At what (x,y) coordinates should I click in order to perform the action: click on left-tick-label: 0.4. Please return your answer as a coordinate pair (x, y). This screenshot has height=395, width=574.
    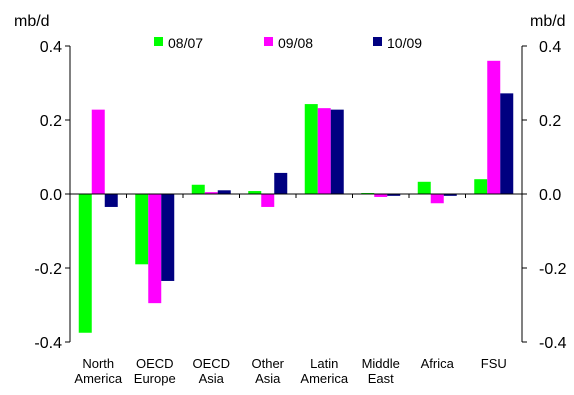
    Looking at the image, I should click on (51, 47).